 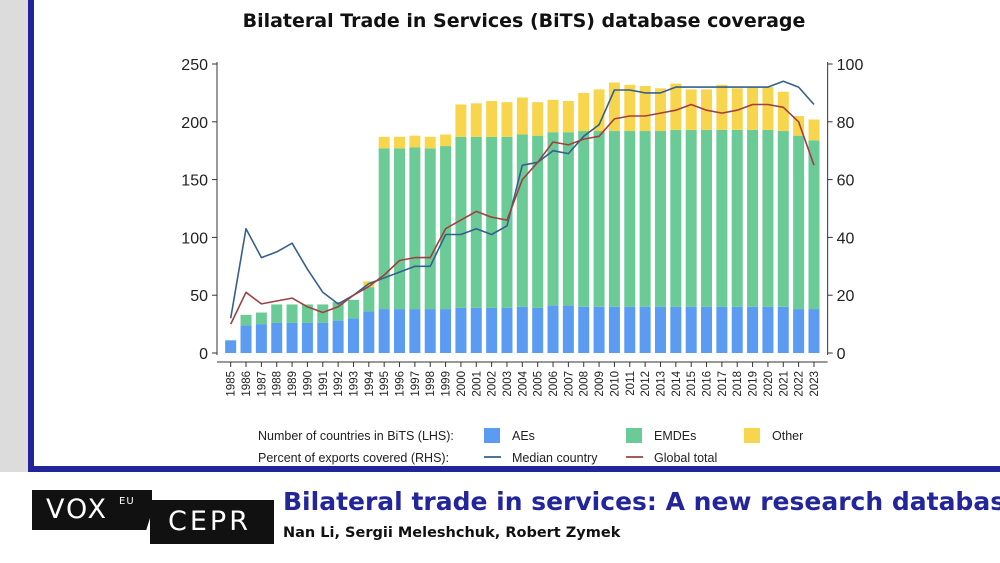 What do you see at coordinates (384, 331) in the screenshot?
I see `bar-aes-1995` at bounding box center [384, 331].